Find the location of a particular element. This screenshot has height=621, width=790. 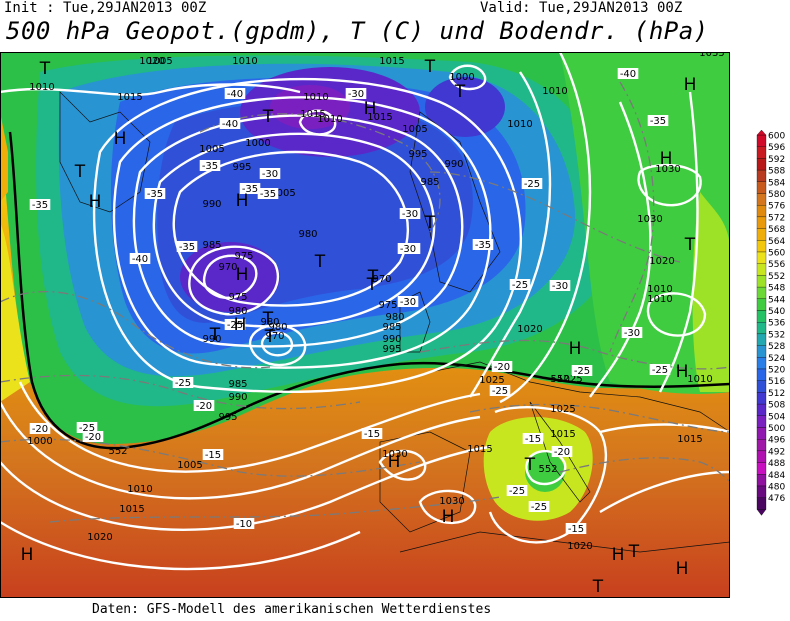

svg-text: -15 is located at coordinates (576, 529).